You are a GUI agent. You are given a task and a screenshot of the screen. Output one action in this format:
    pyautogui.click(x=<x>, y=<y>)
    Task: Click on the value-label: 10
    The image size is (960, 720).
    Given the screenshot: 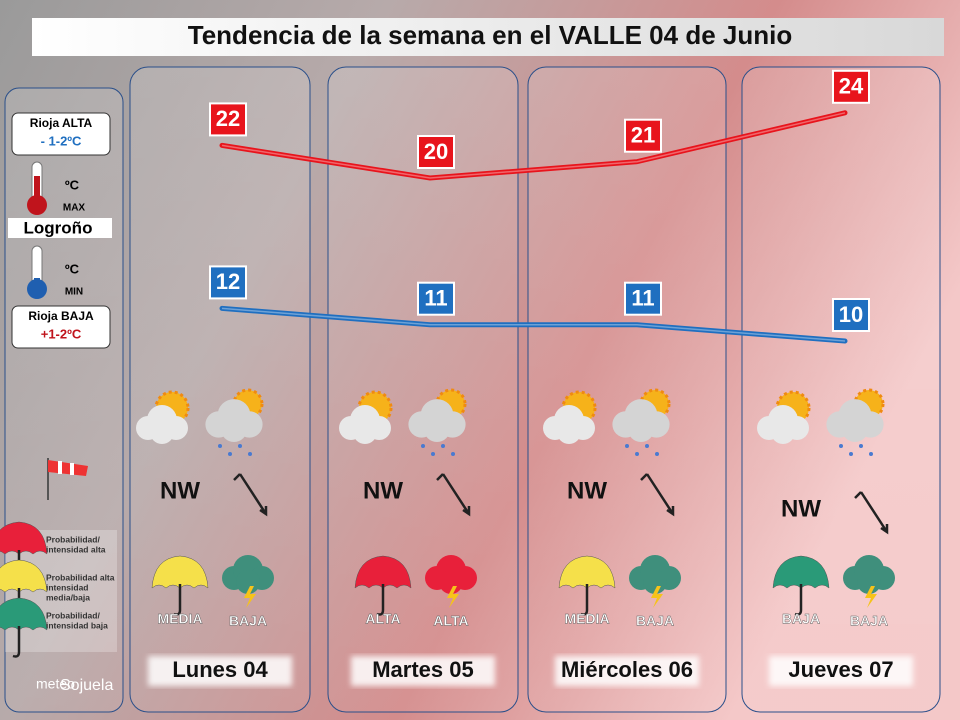 What is the action you would take?
    pyautogui.click(x=851, y=314)
    